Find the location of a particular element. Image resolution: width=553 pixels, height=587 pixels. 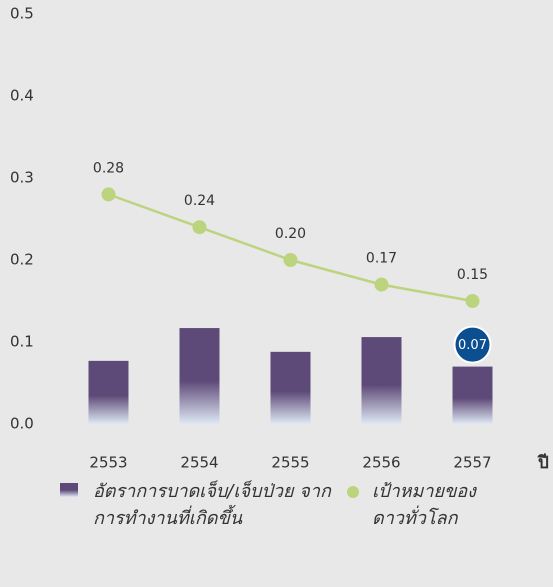

legend-label: เป้าหมายของ ดาวทั่วโลก is located at coordinates (424, 505).